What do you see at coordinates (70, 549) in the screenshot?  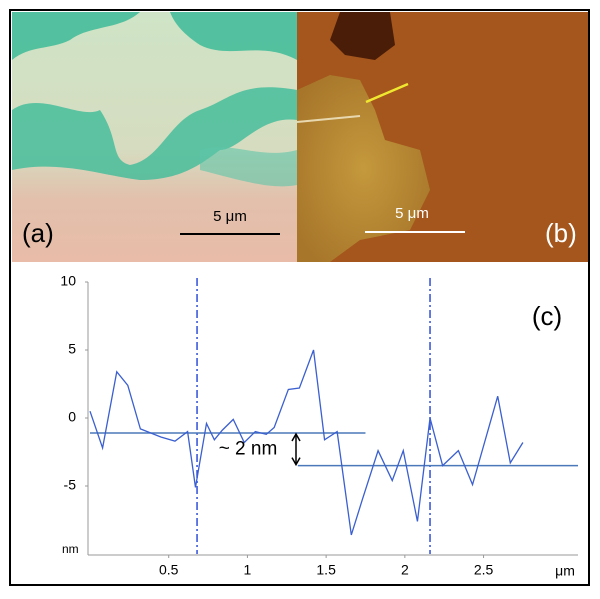 I see `y-axis-label: nm` at bounding box center [70, 549].